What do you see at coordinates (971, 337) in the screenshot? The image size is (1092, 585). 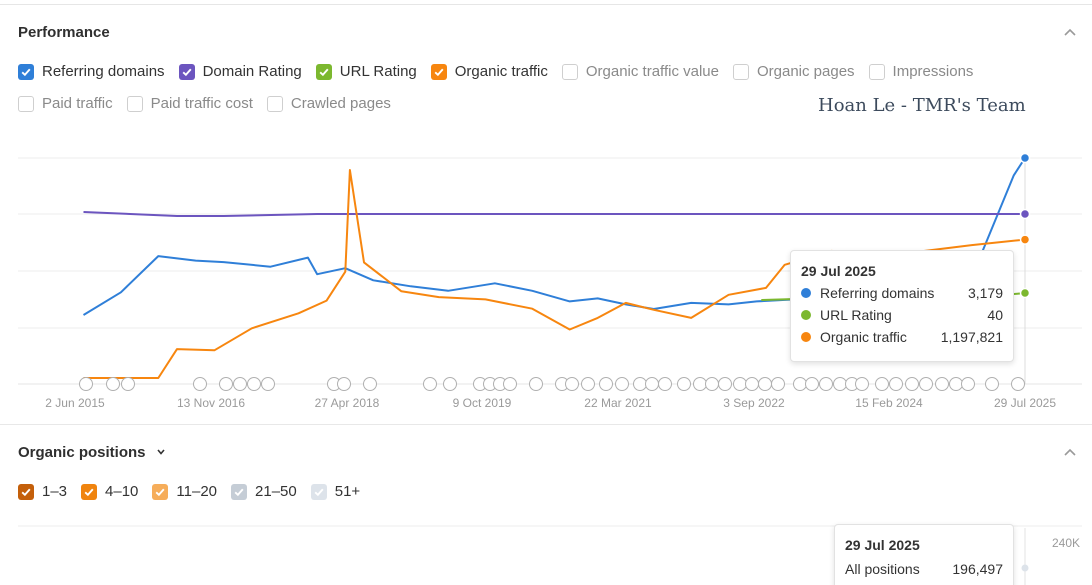 I see `tooltip-series-value: 1,197,821` at bounding box center [971, 337].